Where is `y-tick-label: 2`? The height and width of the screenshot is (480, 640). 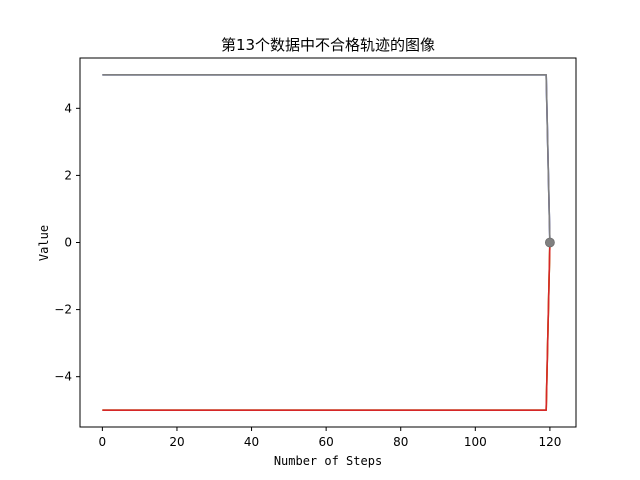
y-tick-label: 2 is located at coordinates (68, 175).